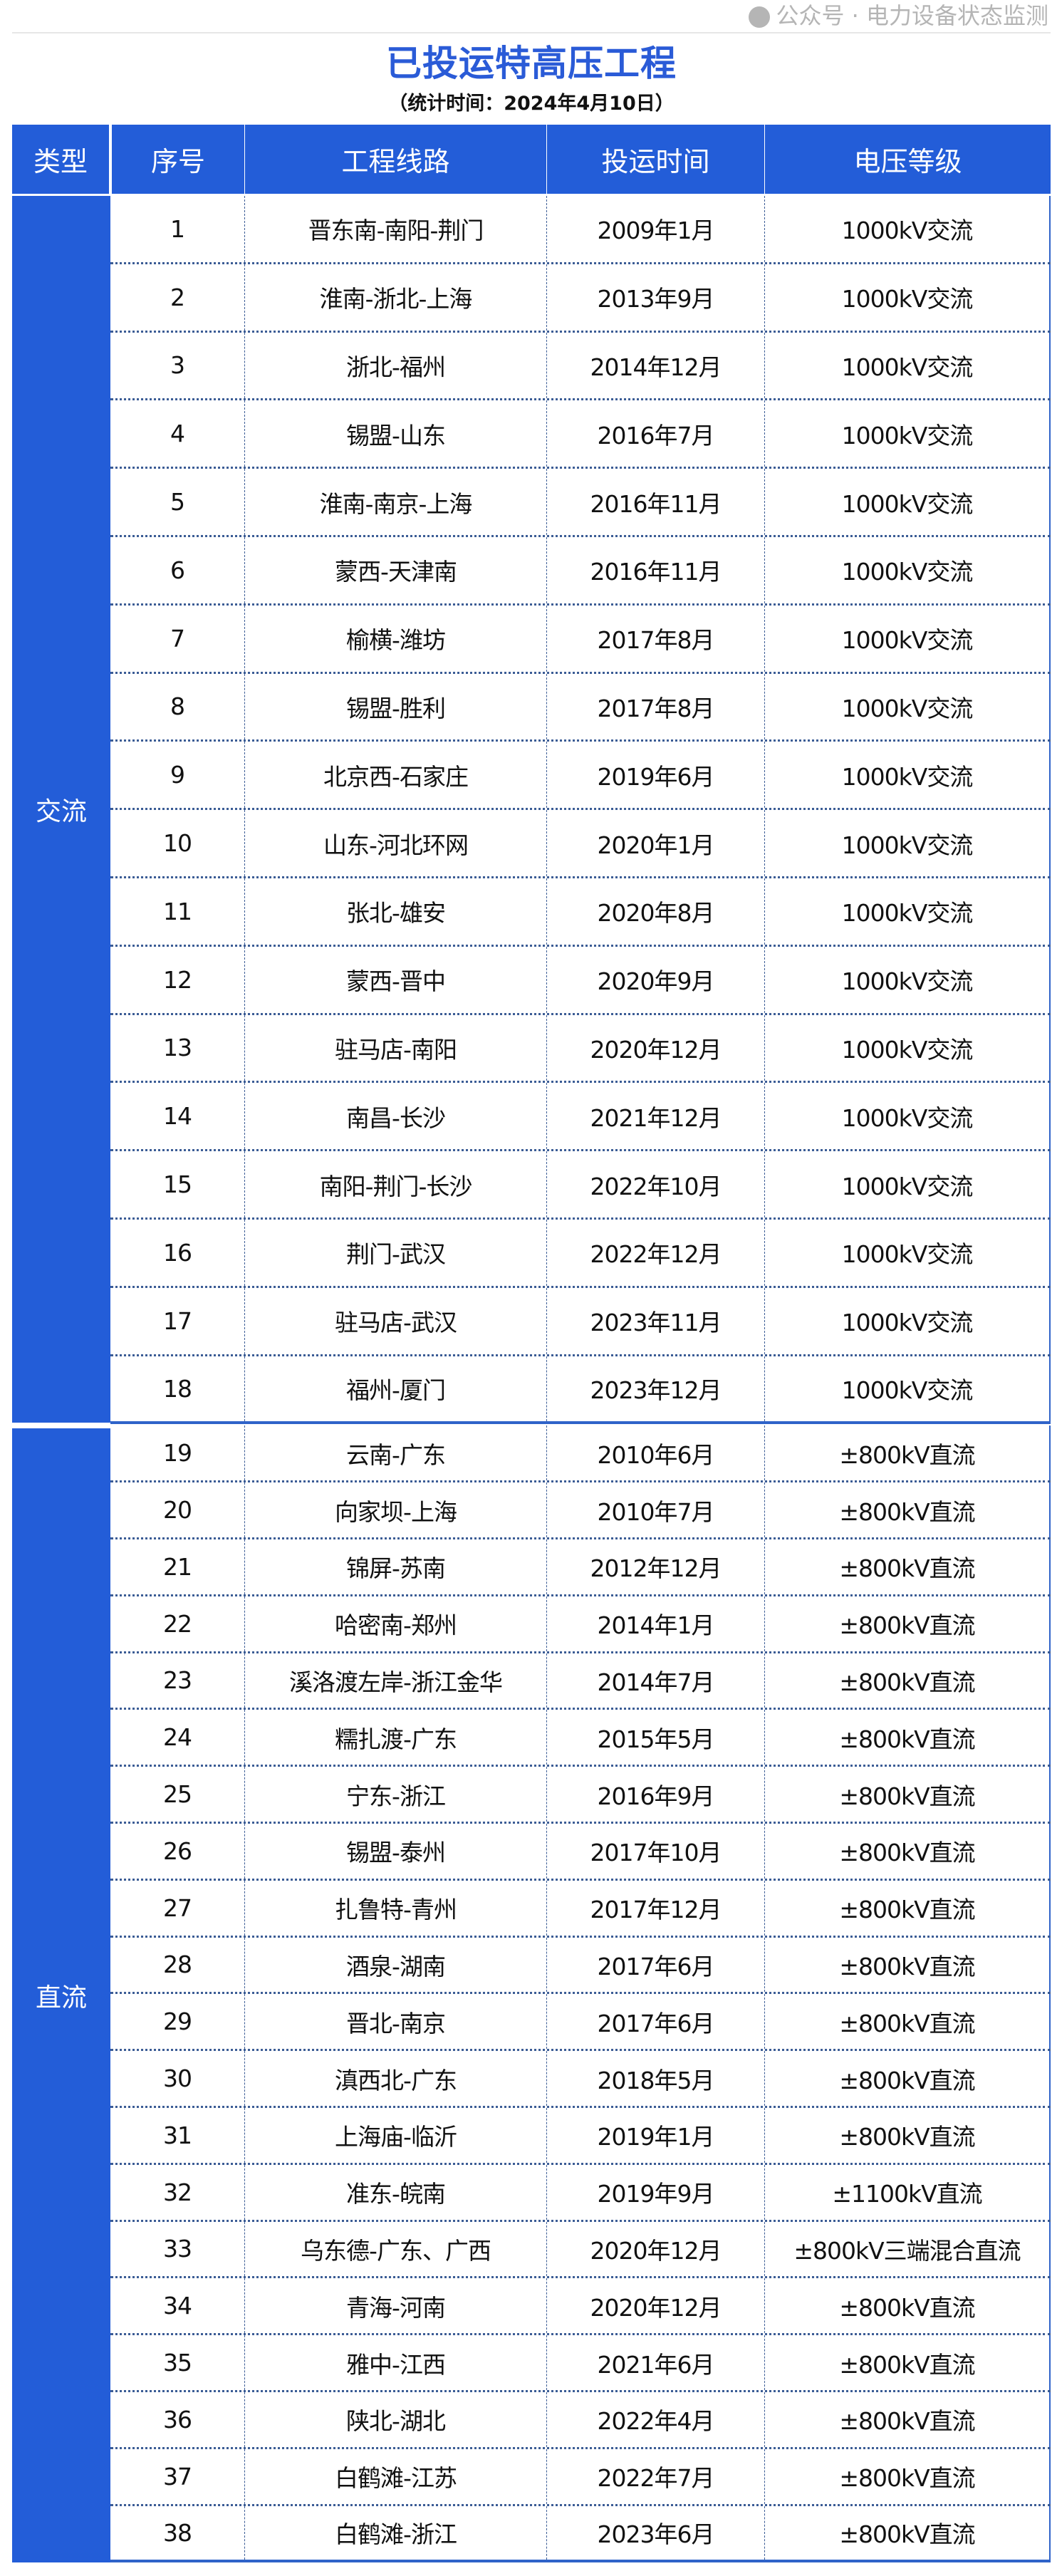 The image size is (1057, 2576). I want to click on cell-seq: 10, so click(178, 843).